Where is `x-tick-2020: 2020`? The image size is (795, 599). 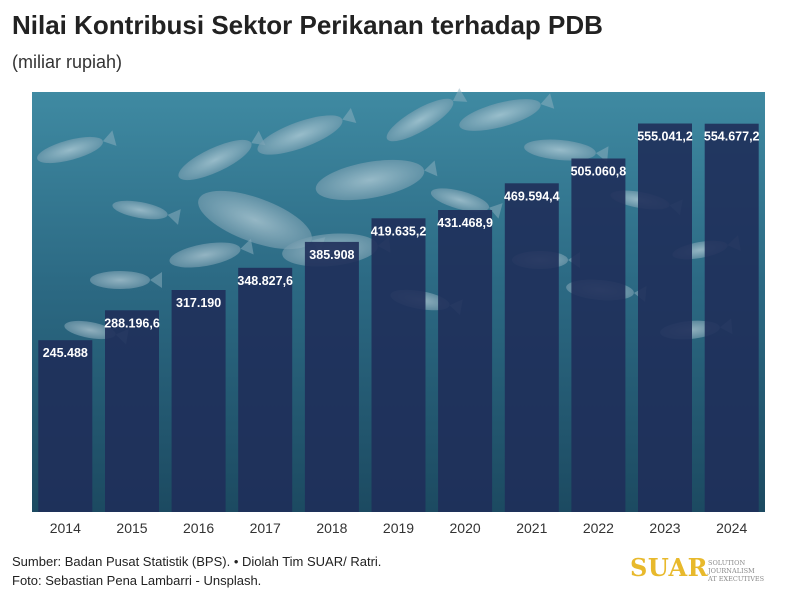
x-tick-2020: 2020 is located at coordinates (465, 528).